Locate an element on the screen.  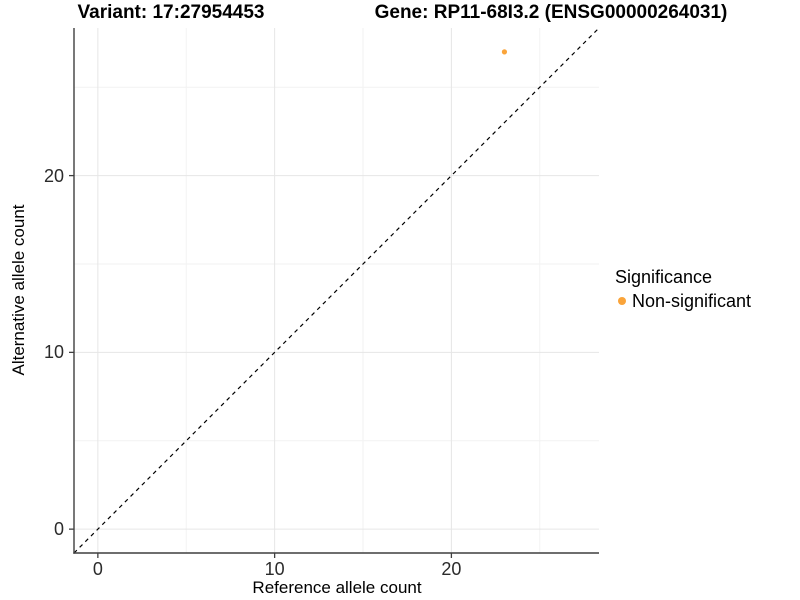
legend-item-label: Non-significant is located at coordinates (692, 301).